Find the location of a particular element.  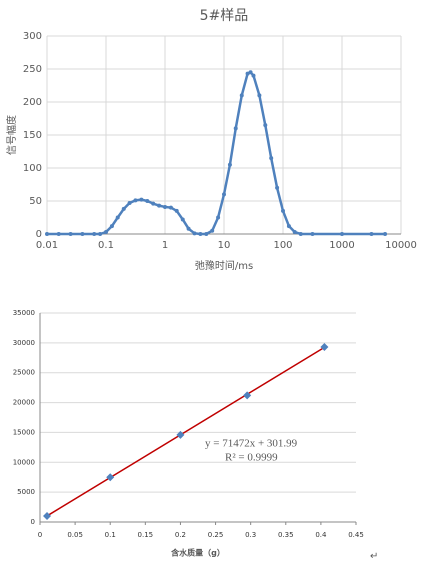

x-tick-label: 1 is located at coordinates (165, 245).